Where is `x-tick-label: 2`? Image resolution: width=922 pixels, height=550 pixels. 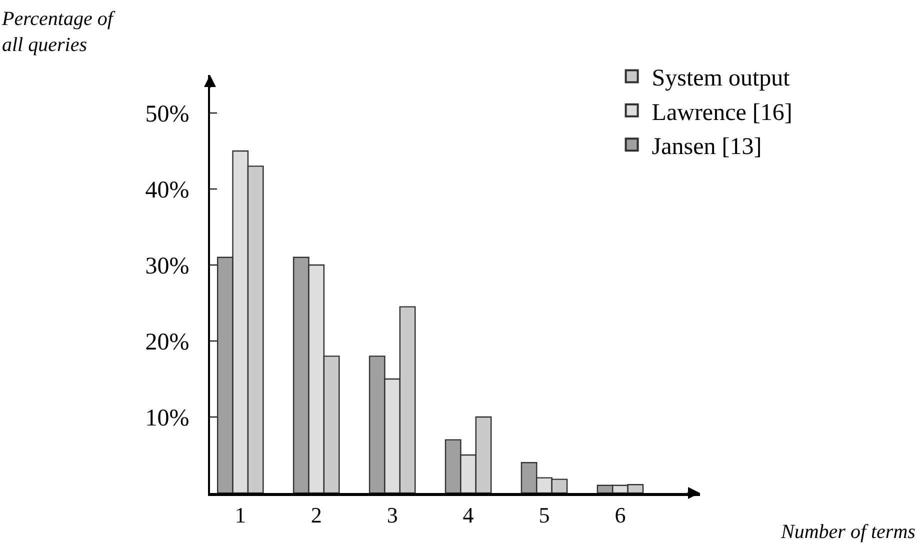 x-tick-label: 2 is located at coordinates (316, 515).